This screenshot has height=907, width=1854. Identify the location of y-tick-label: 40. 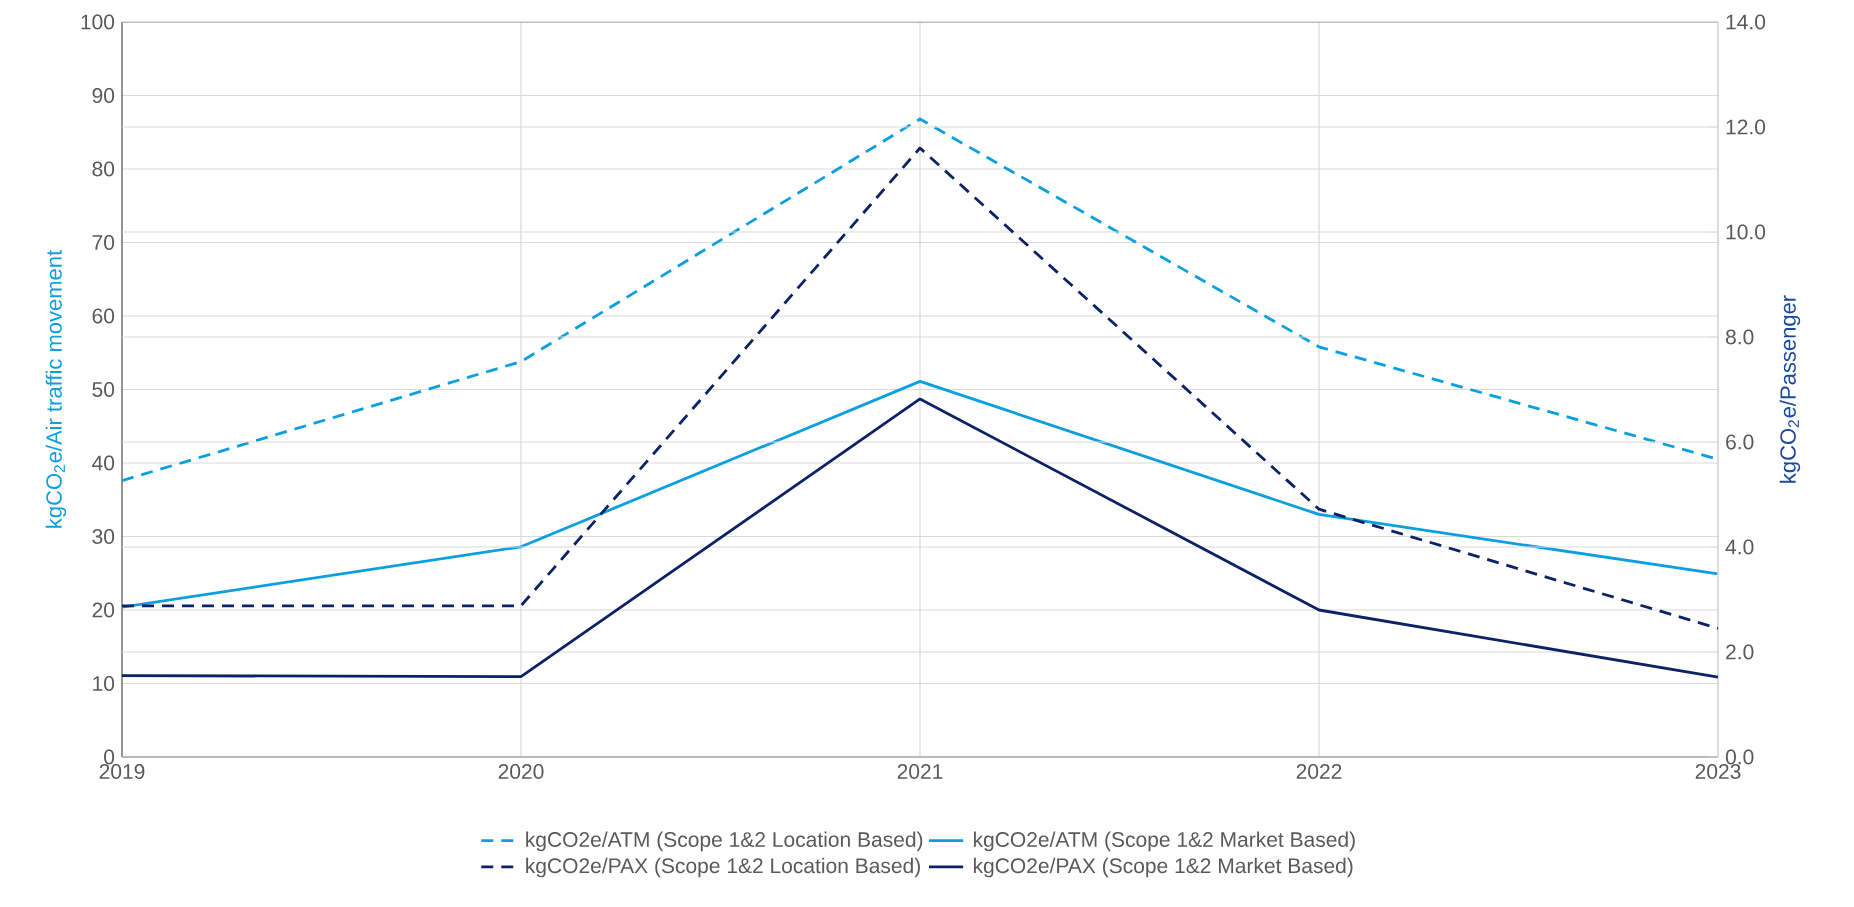
(103, 463).